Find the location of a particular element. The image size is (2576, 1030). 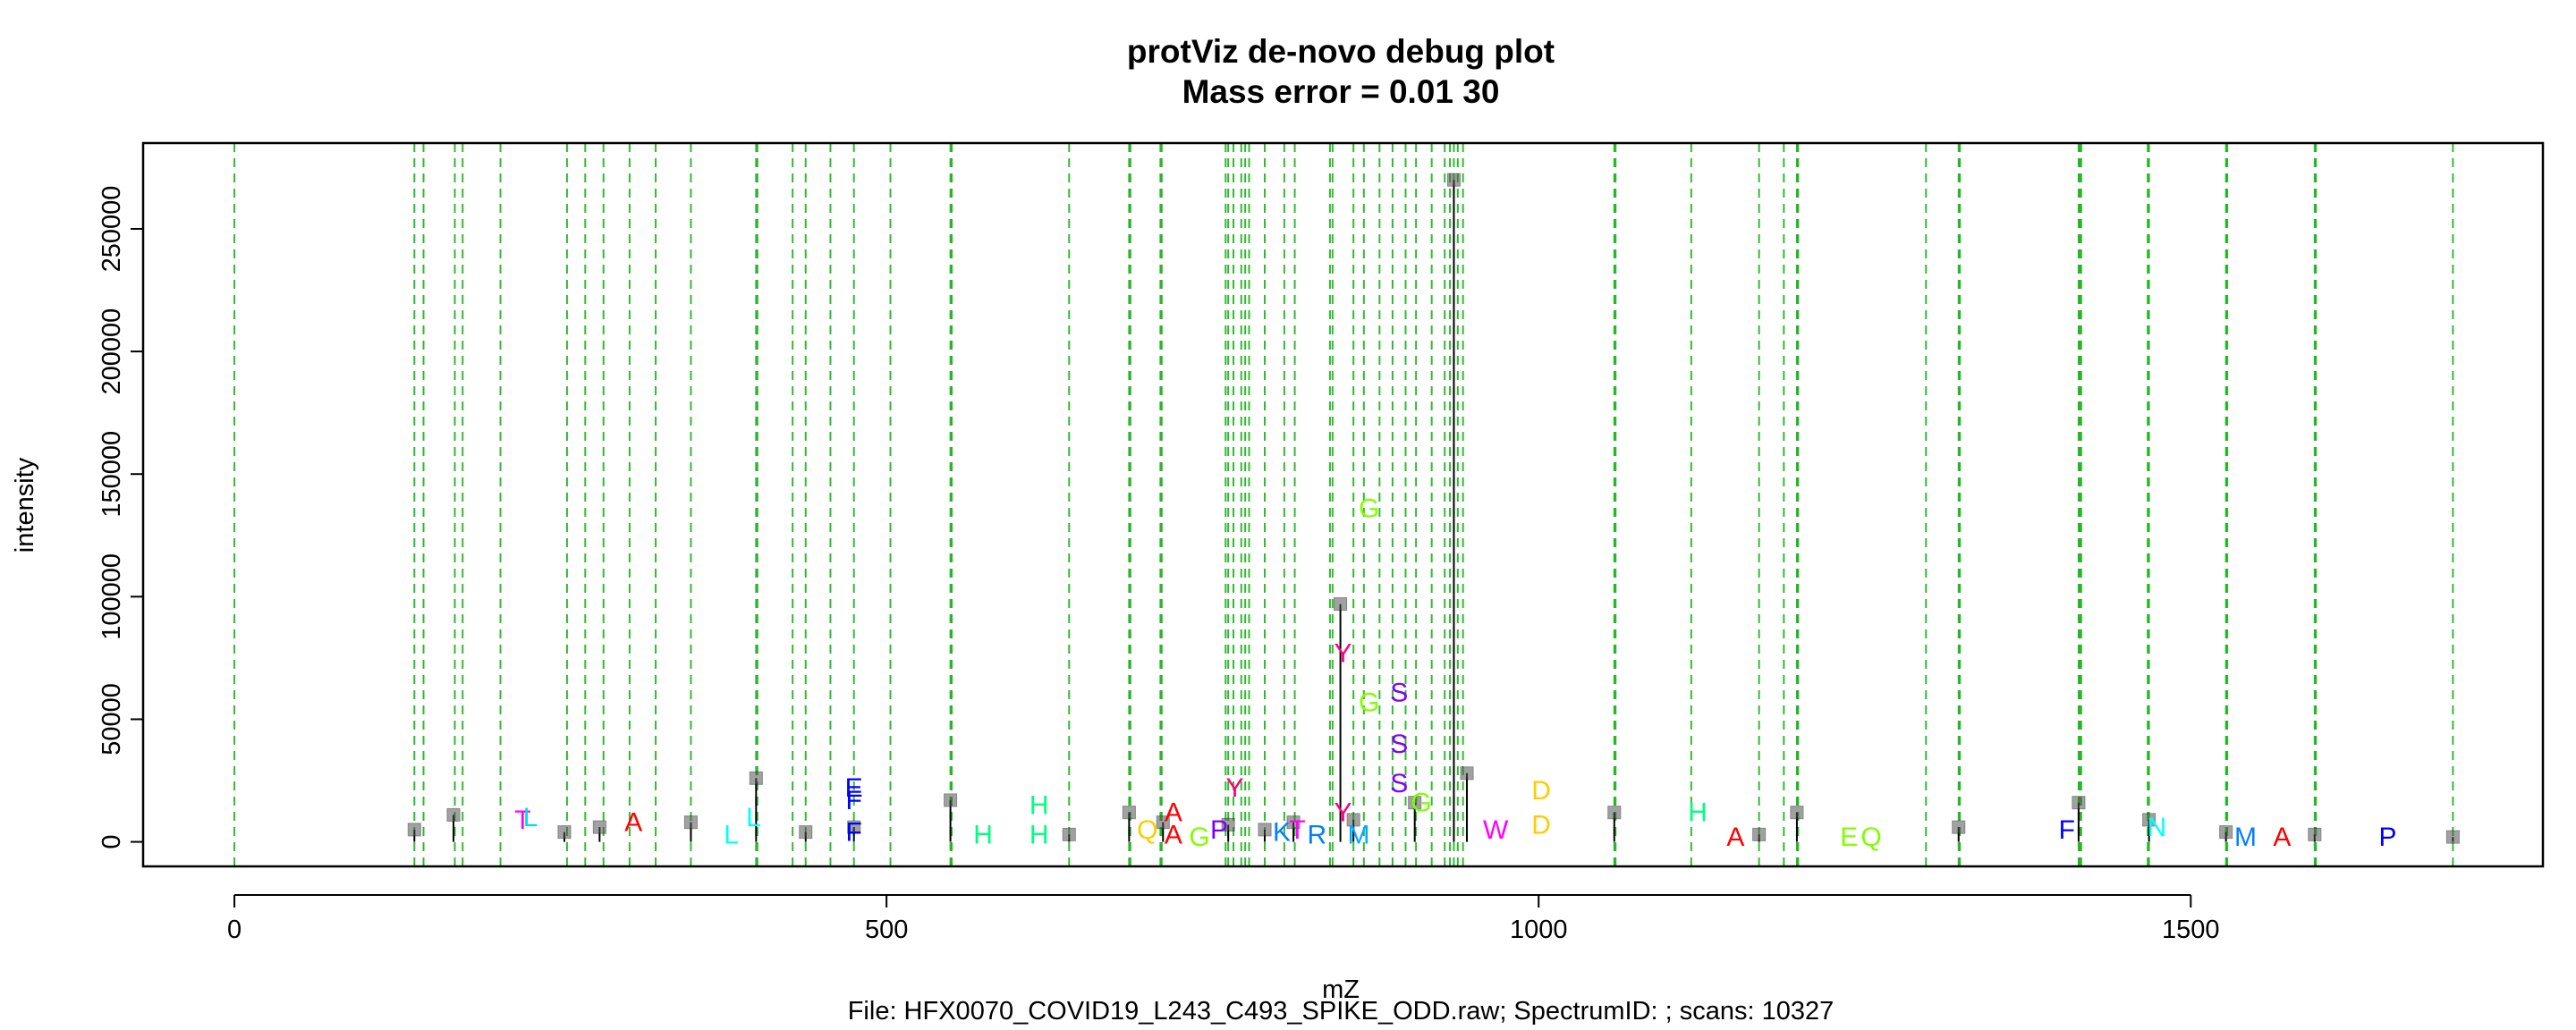

x-tick-label: 1500 is located at coordinates (2191, 930).